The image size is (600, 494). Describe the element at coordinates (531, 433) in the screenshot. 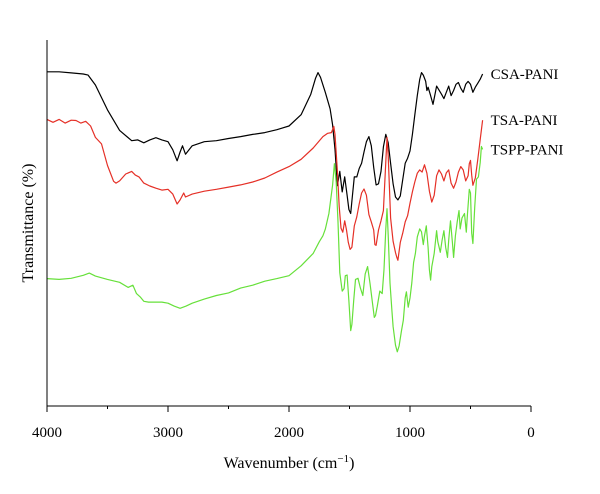

I see `x-tick-label: 0` at that location.